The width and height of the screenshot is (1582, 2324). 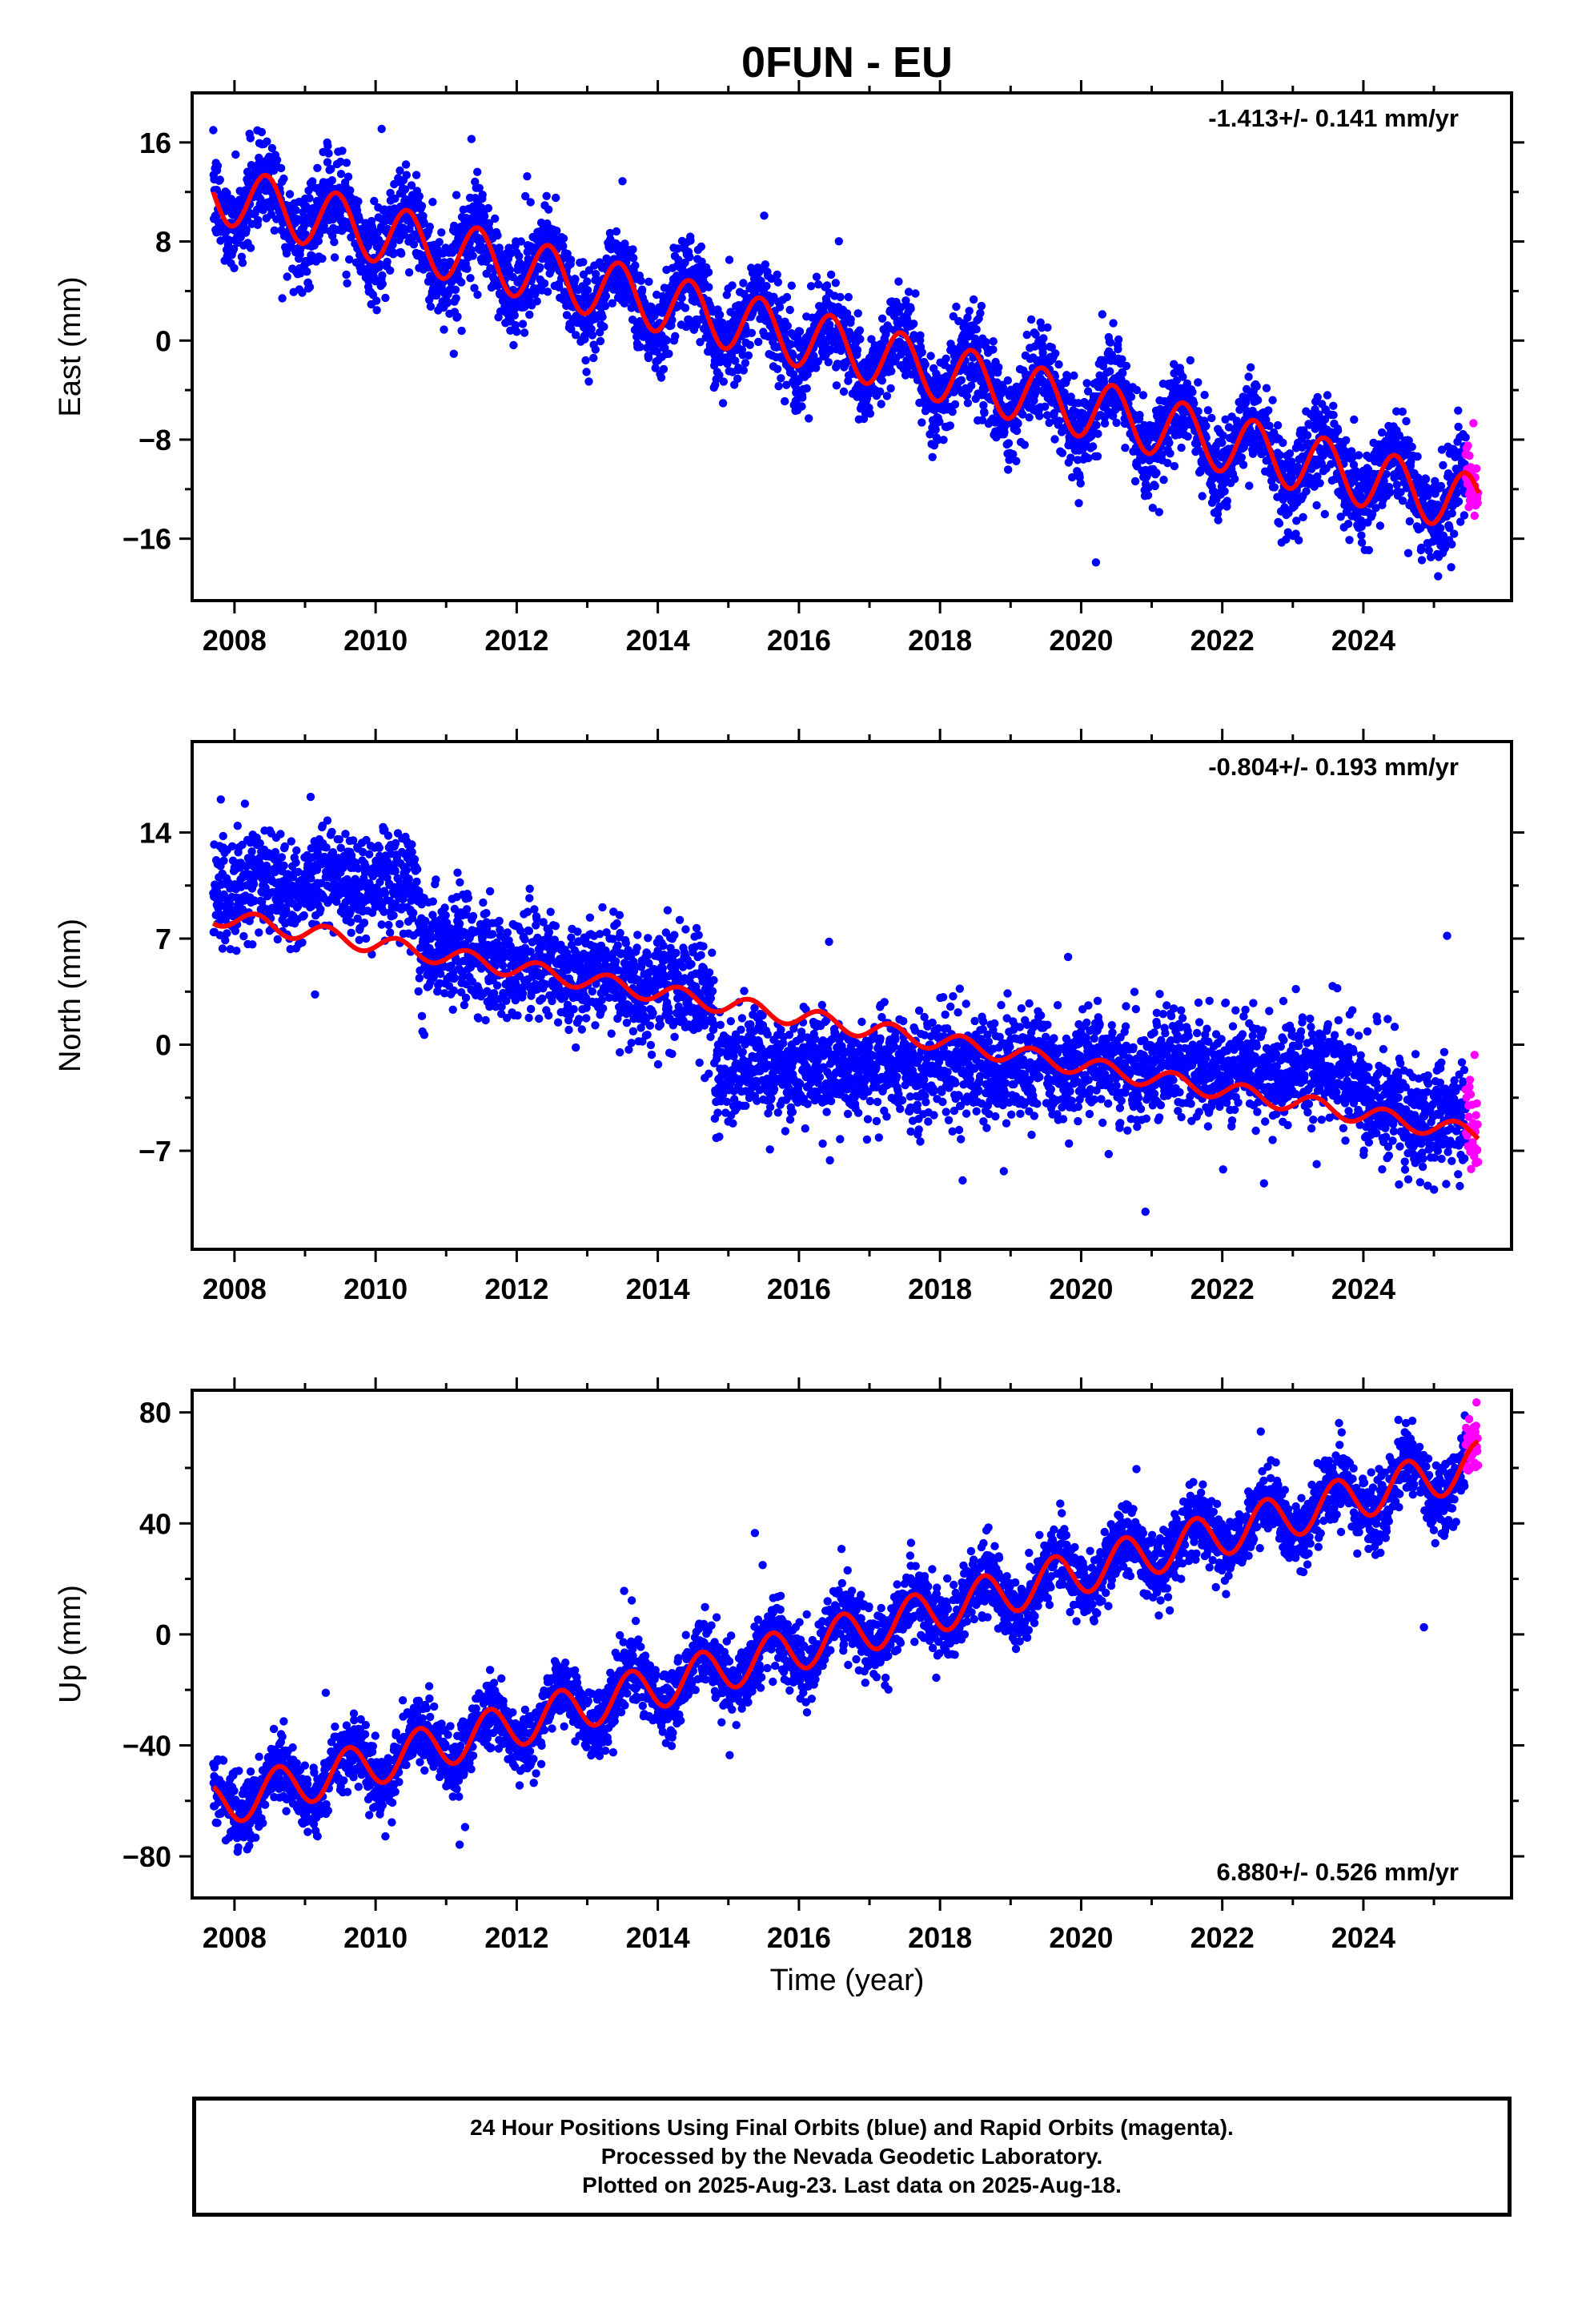 I want to click on y-tick-label: 8, so click(x=163, y=242).